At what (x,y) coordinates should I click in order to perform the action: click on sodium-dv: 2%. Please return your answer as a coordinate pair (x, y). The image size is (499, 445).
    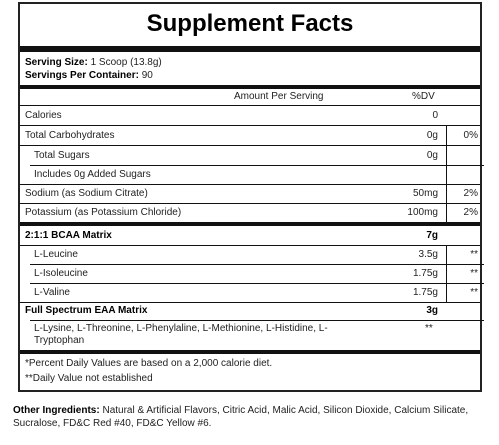
    Looking at the image, I should click on (470, 193).